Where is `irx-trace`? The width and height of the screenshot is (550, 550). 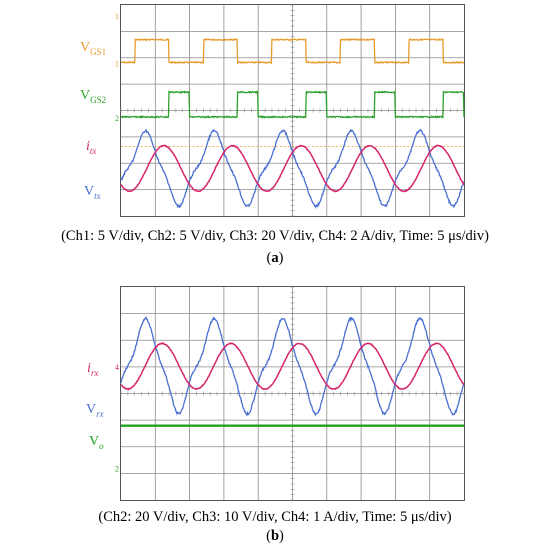
irx-trace is located at coordinates (292, 366).